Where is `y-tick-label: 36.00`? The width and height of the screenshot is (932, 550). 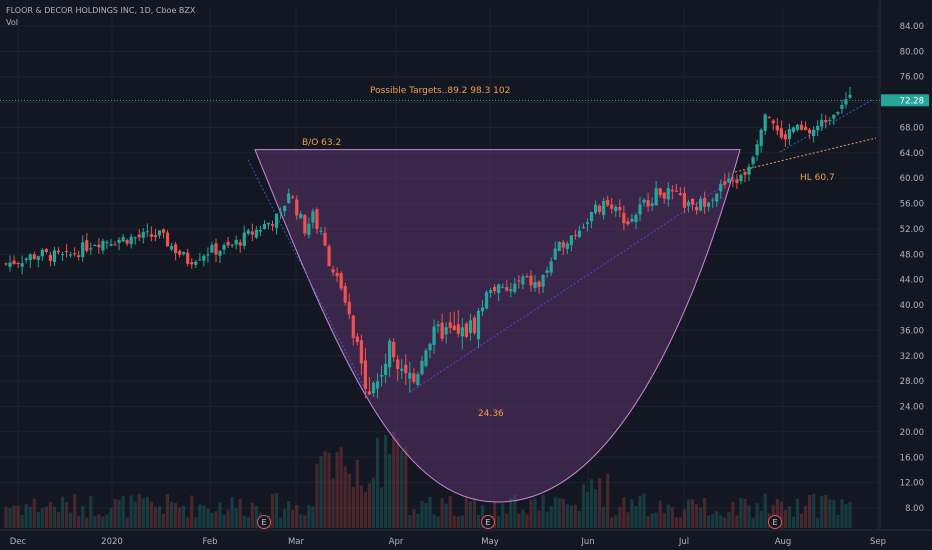
y-tick-label: 36.00 is located at coordinates (912, 331).